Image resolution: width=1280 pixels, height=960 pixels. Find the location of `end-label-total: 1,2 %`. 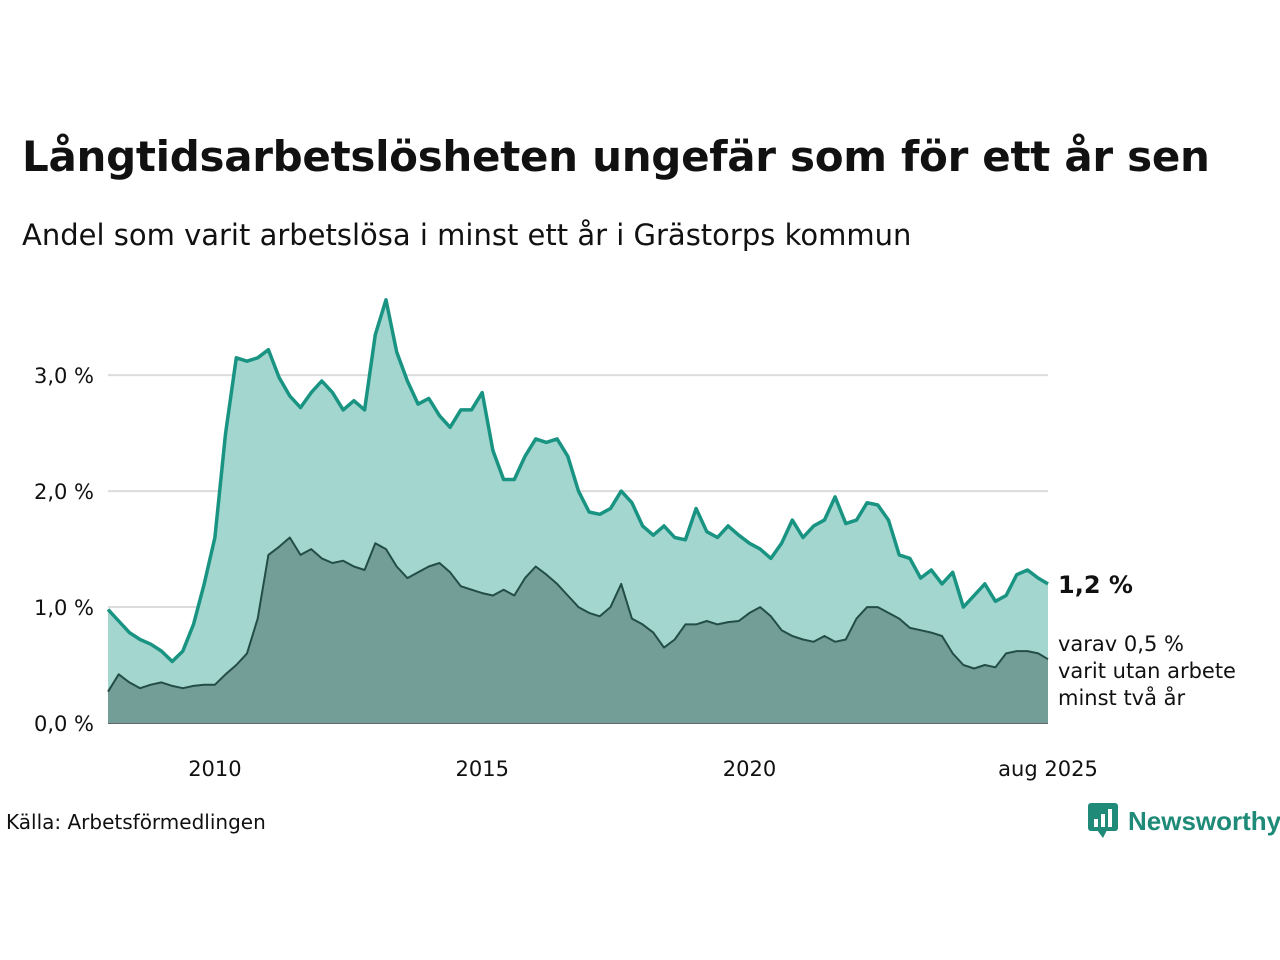

end-label-total: 1,2 % is located at coordinates (1095, 585).